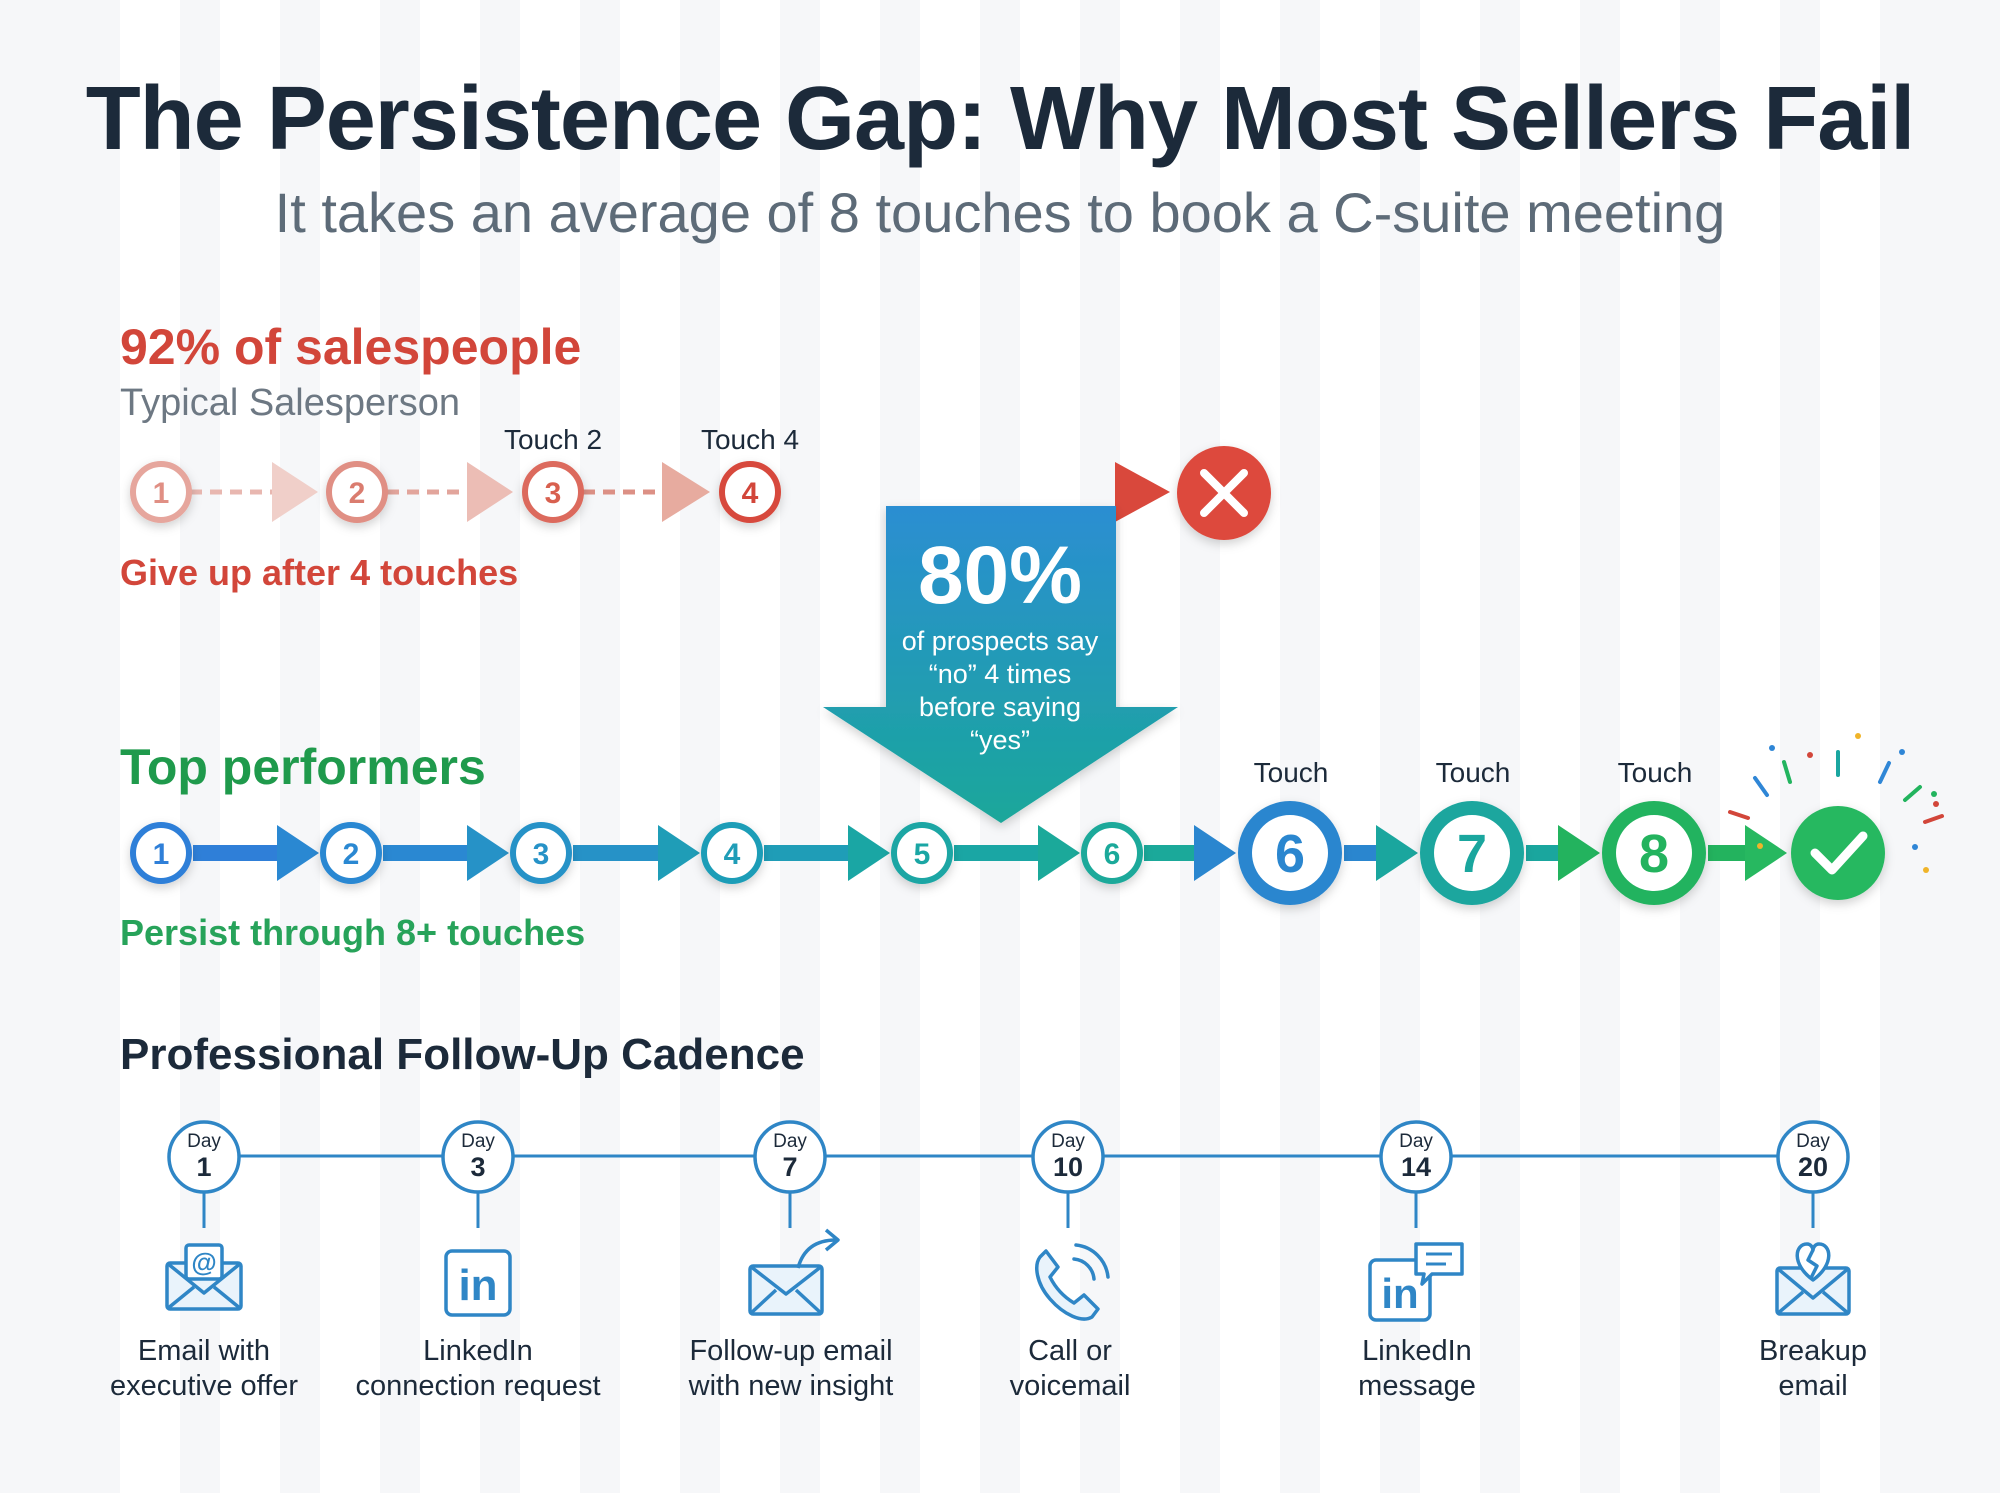 This screenshot has width=2000, height=1493. What do you see at coordinates (1813, 1167) in the screenshot?
I see `cadence-day-number: 20` at bounding box center [1813, 1167].